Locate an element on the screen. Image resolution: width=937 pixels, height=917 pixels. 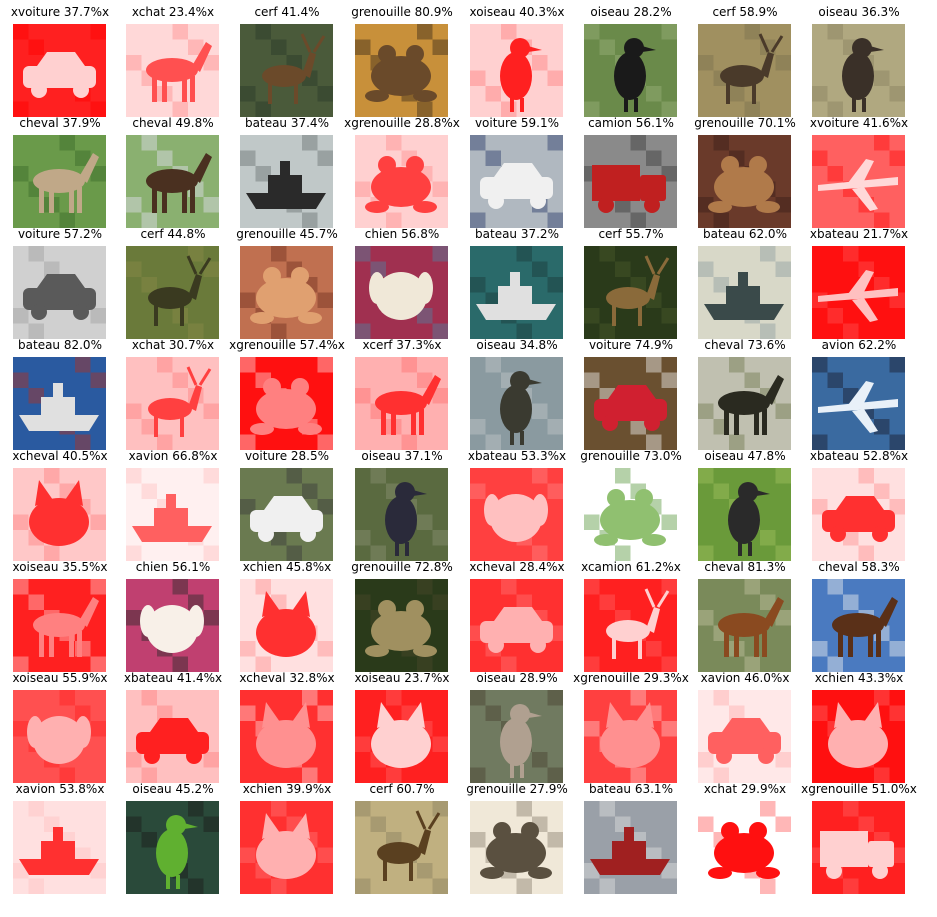
grid-cell: grenouille 27.9% is located at coordinates (517, 837).